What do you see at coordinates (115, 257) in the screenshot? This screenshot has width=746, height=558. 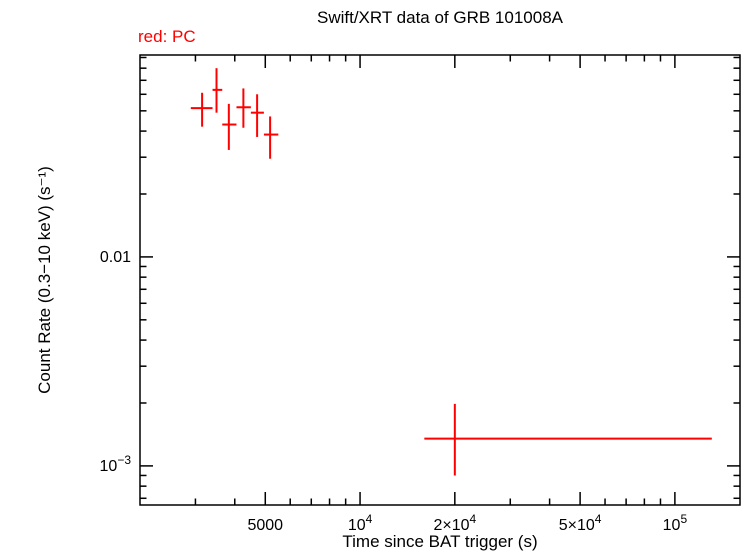 I see `y-tick-label: 0.01` at bounding box center [115, 257].